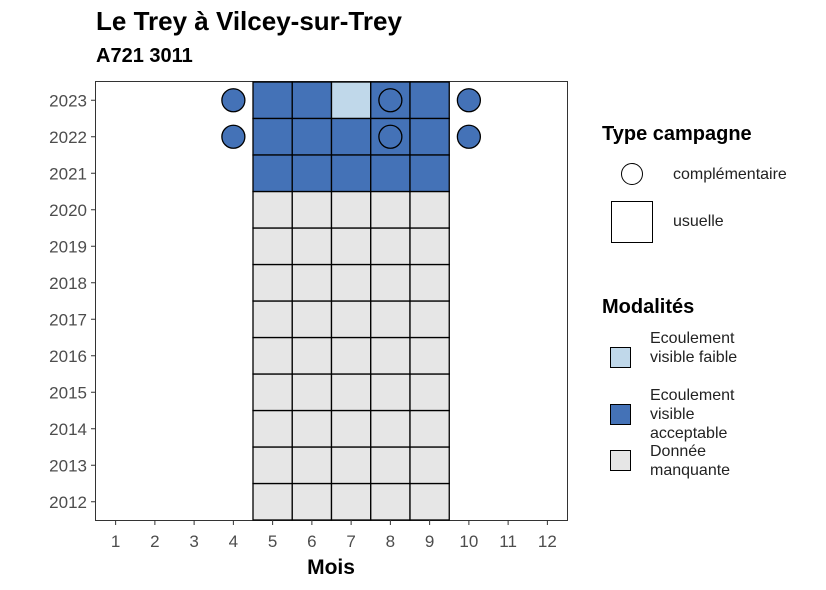 The image size is (826, 590). Describe the element at coordinates (698, 221) in the screenshot. I see `legend-label-usuelle: usuelle` at that location.